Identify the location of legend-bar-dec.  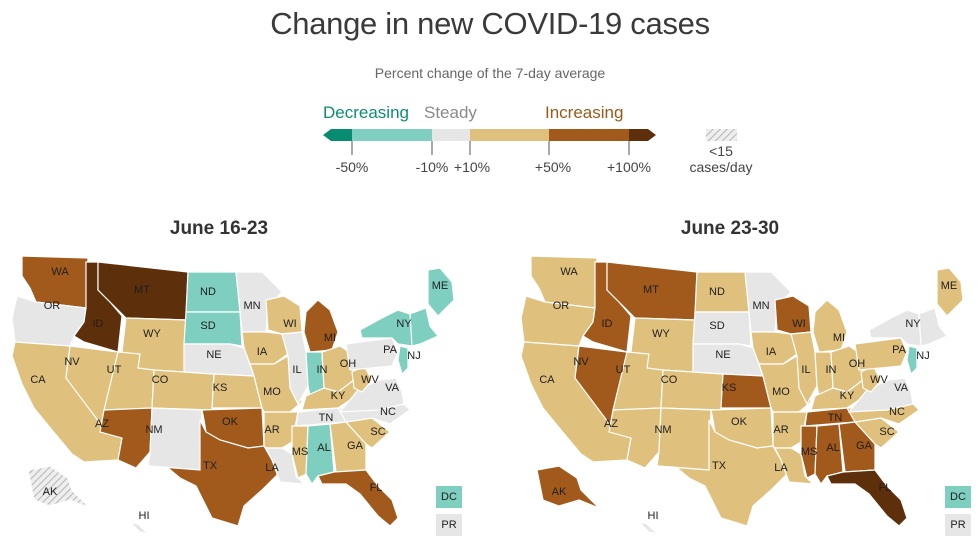
(392, 135).